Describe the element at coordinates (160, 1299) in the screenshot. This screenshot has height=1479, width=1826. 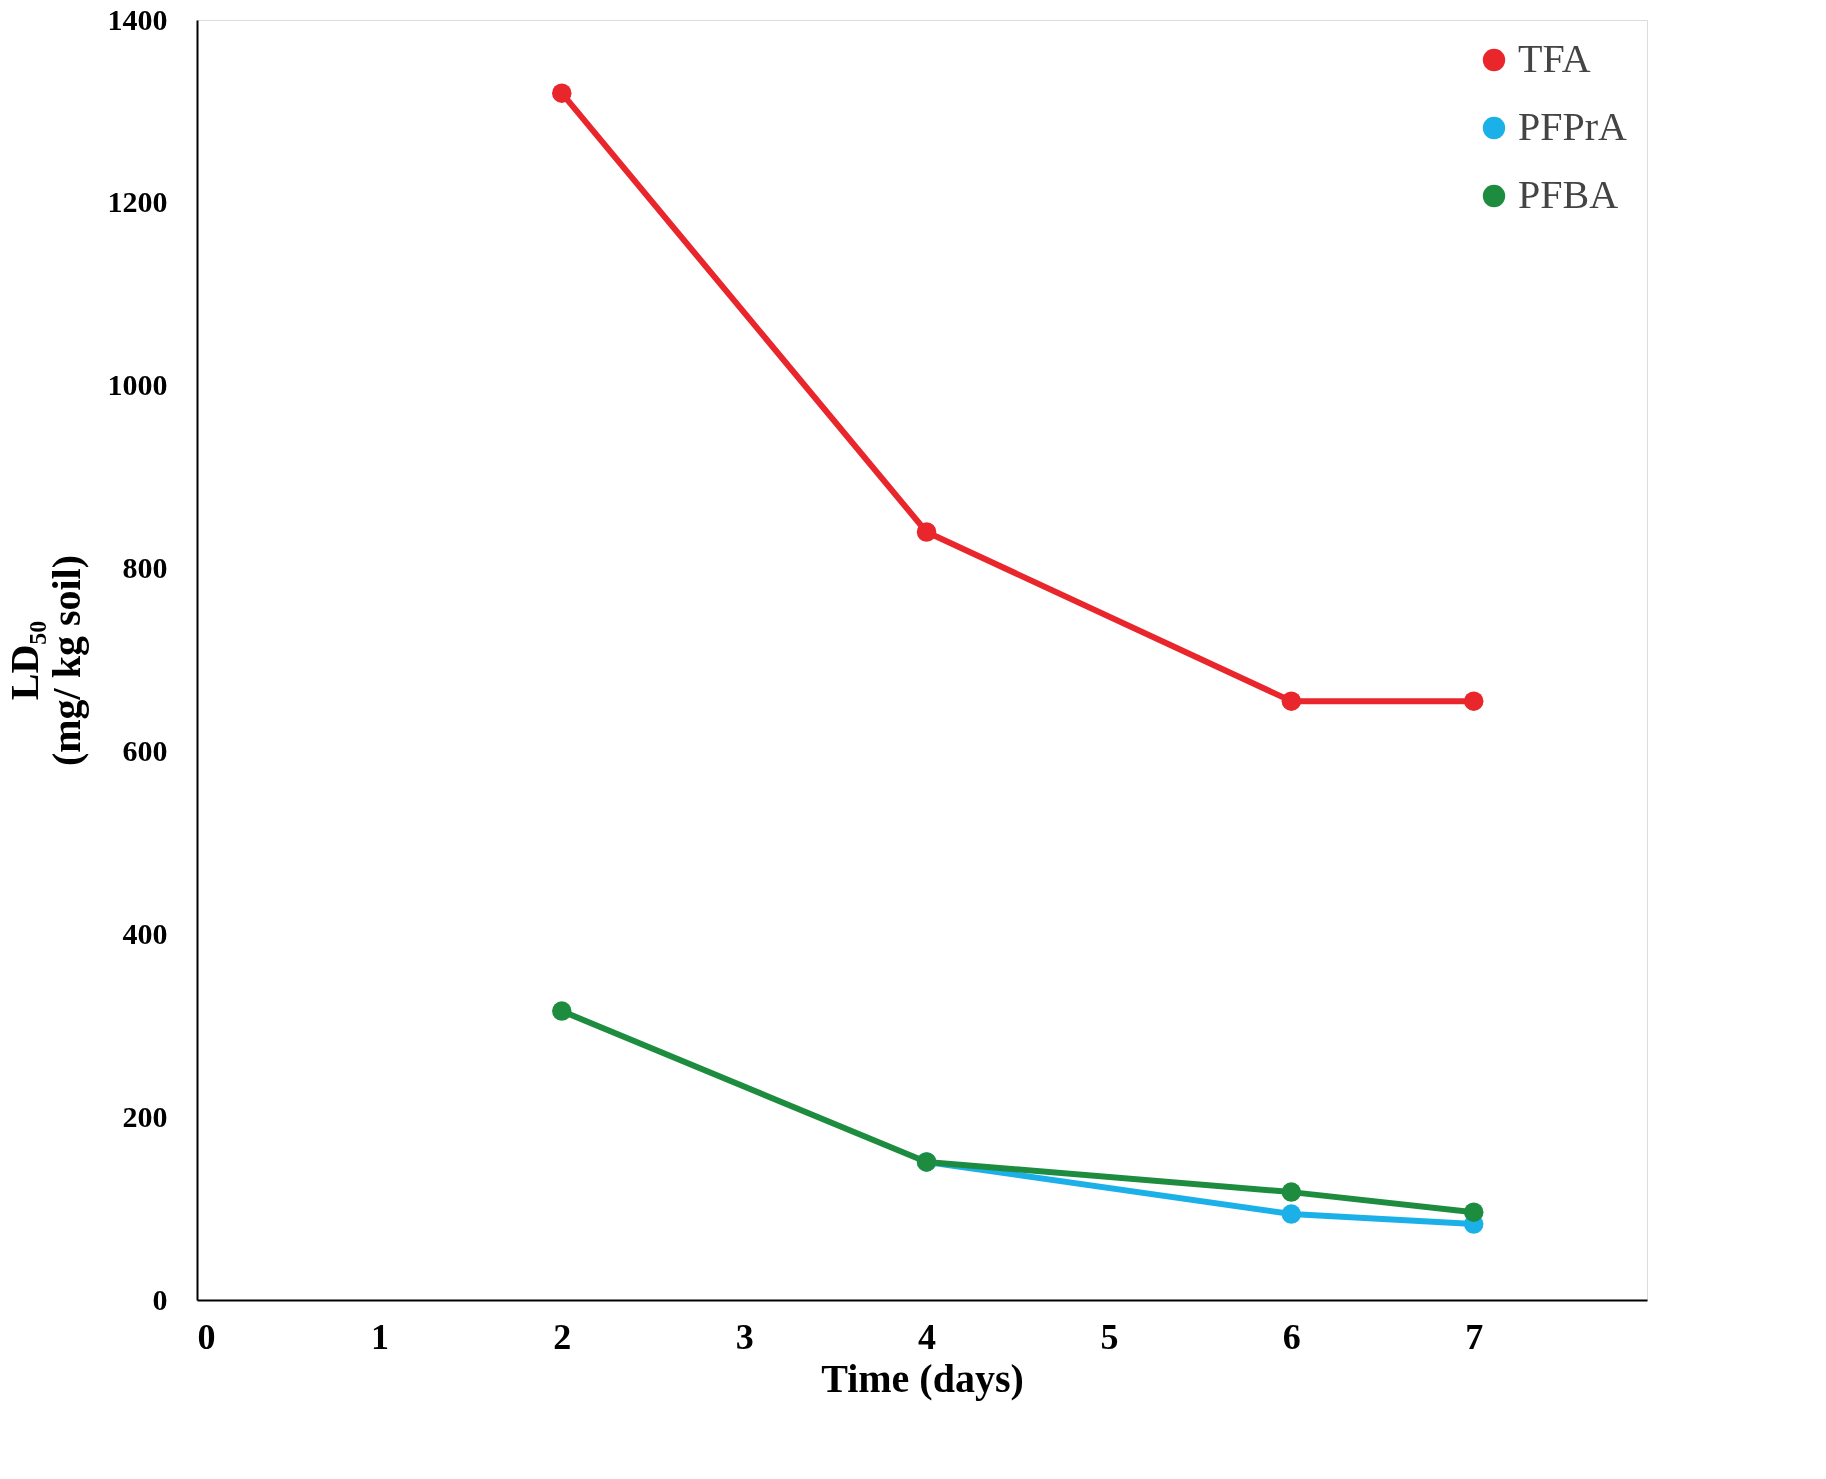
I see `y-tick-label: 0` at that location.